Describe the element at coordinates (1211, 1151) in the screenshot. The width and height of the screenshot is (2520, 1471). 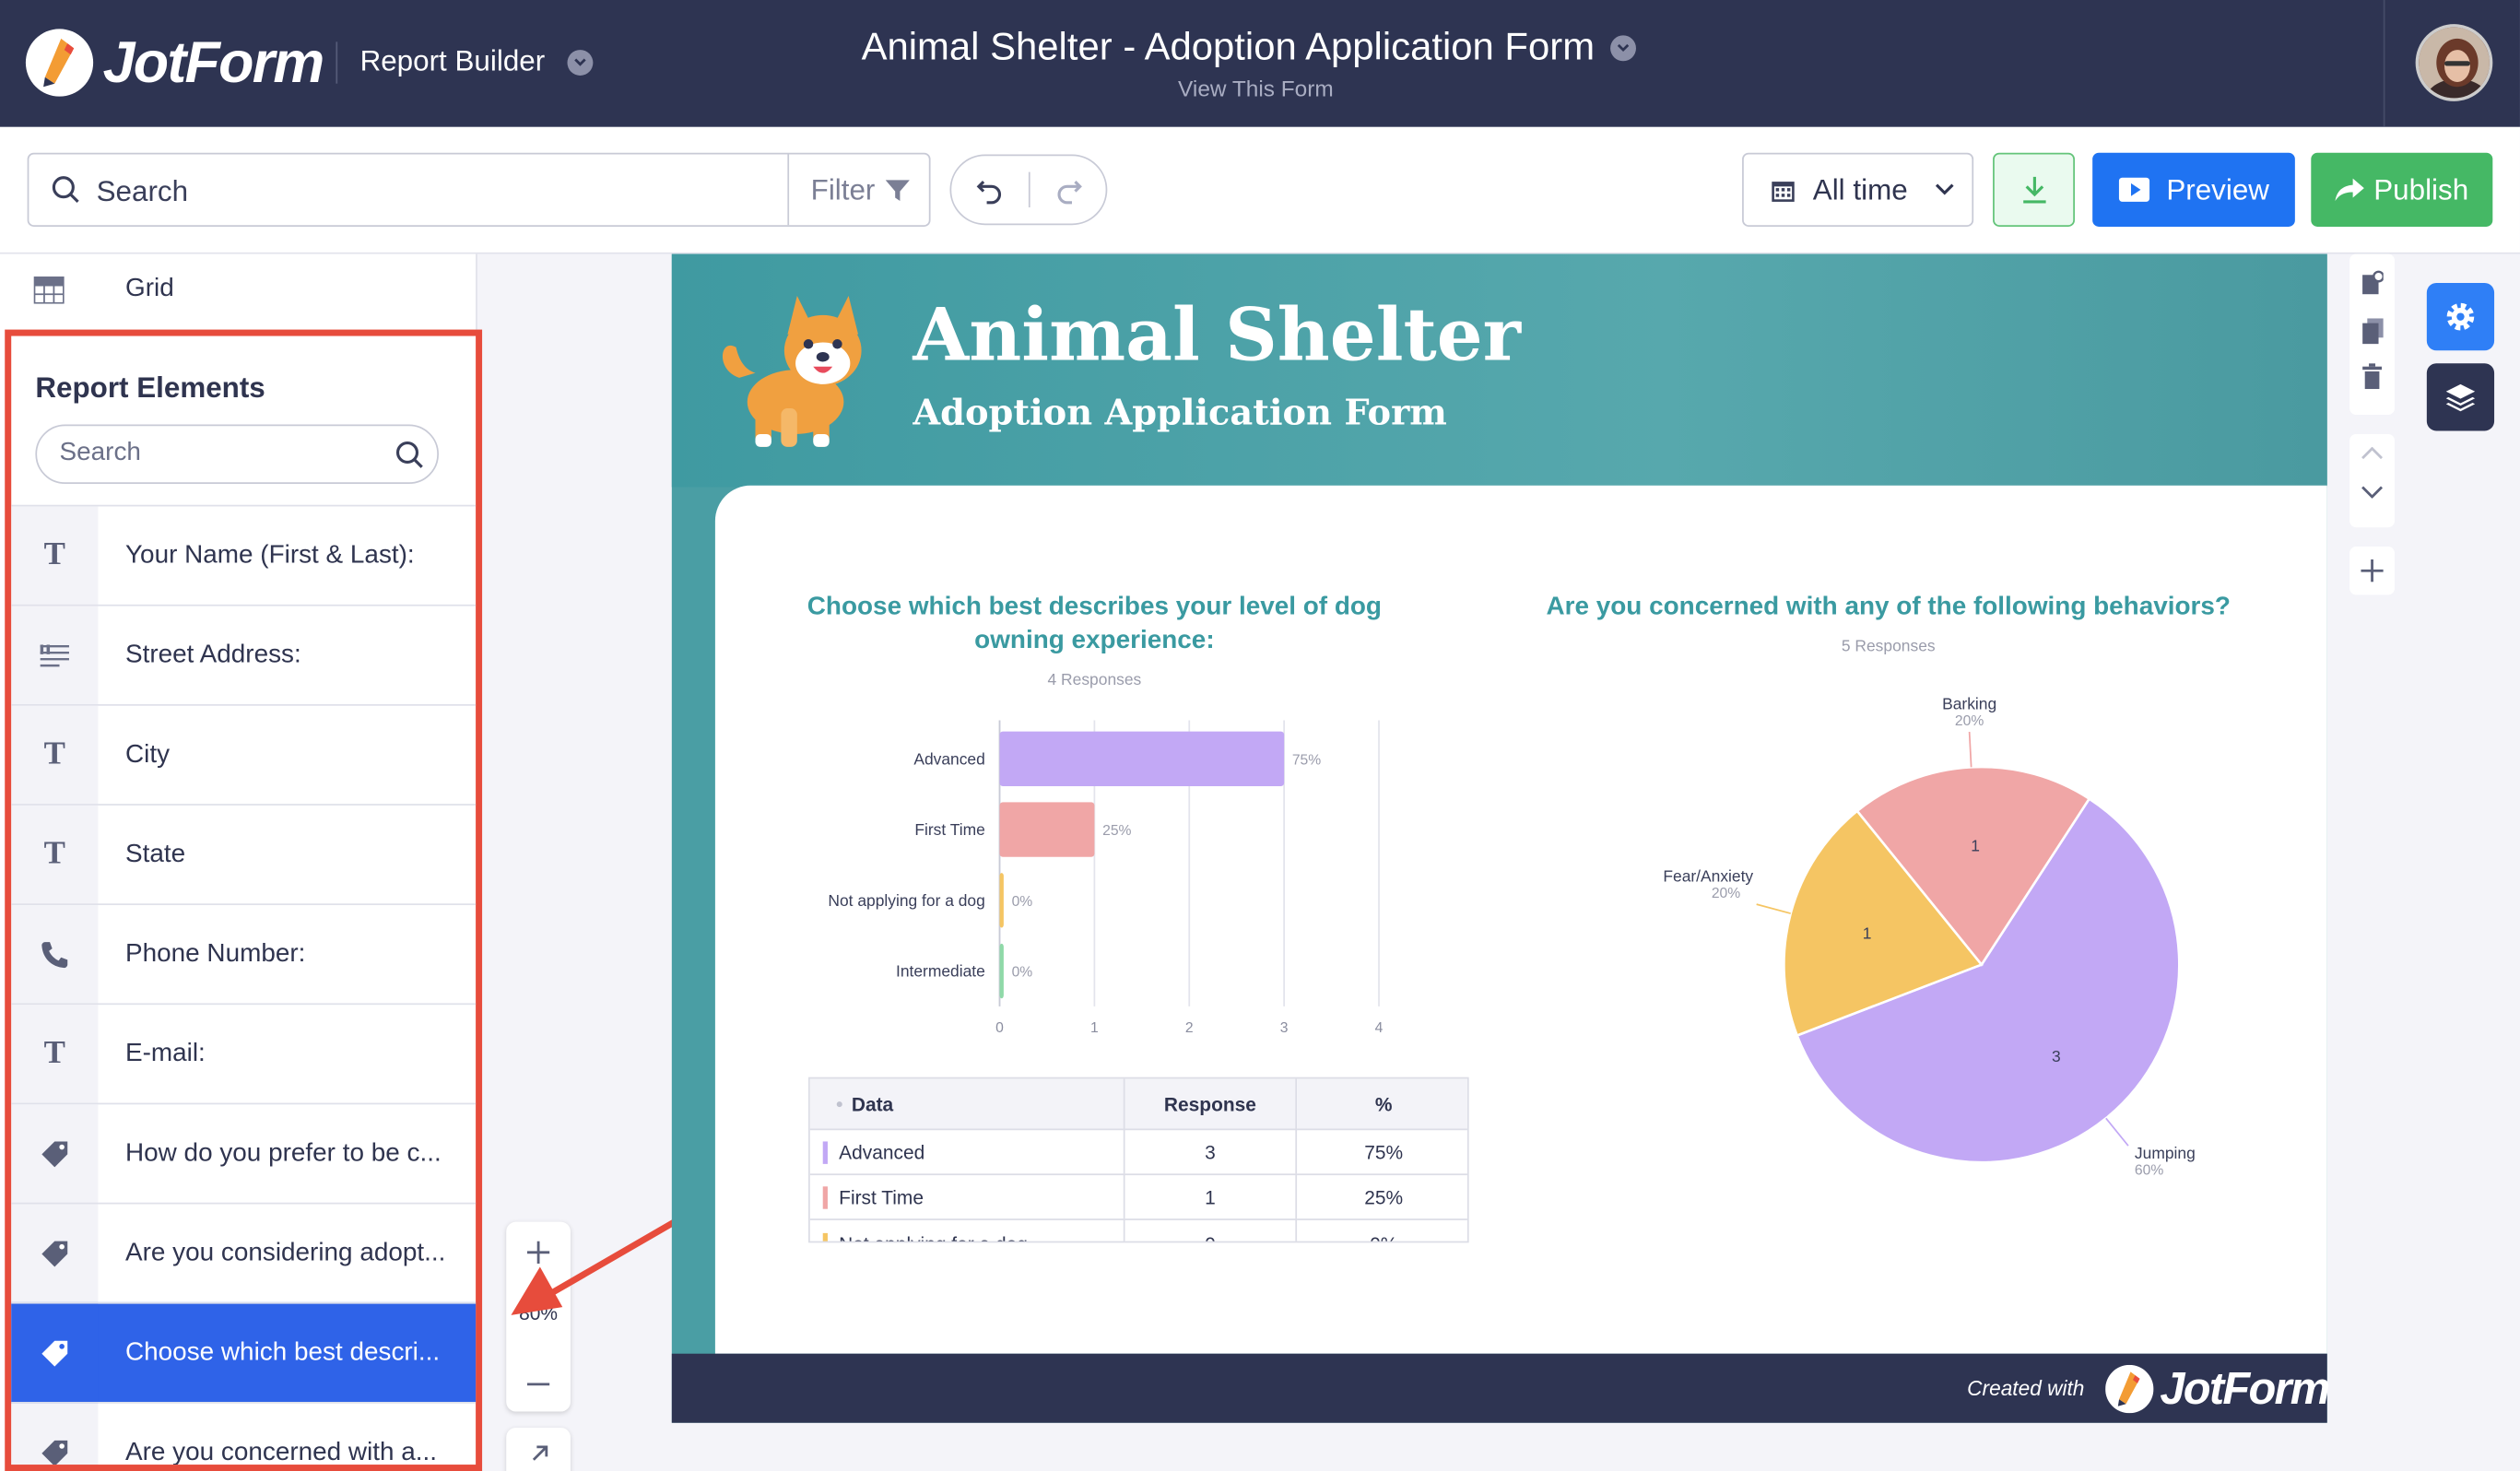
I see `row-response: 3` at that location.